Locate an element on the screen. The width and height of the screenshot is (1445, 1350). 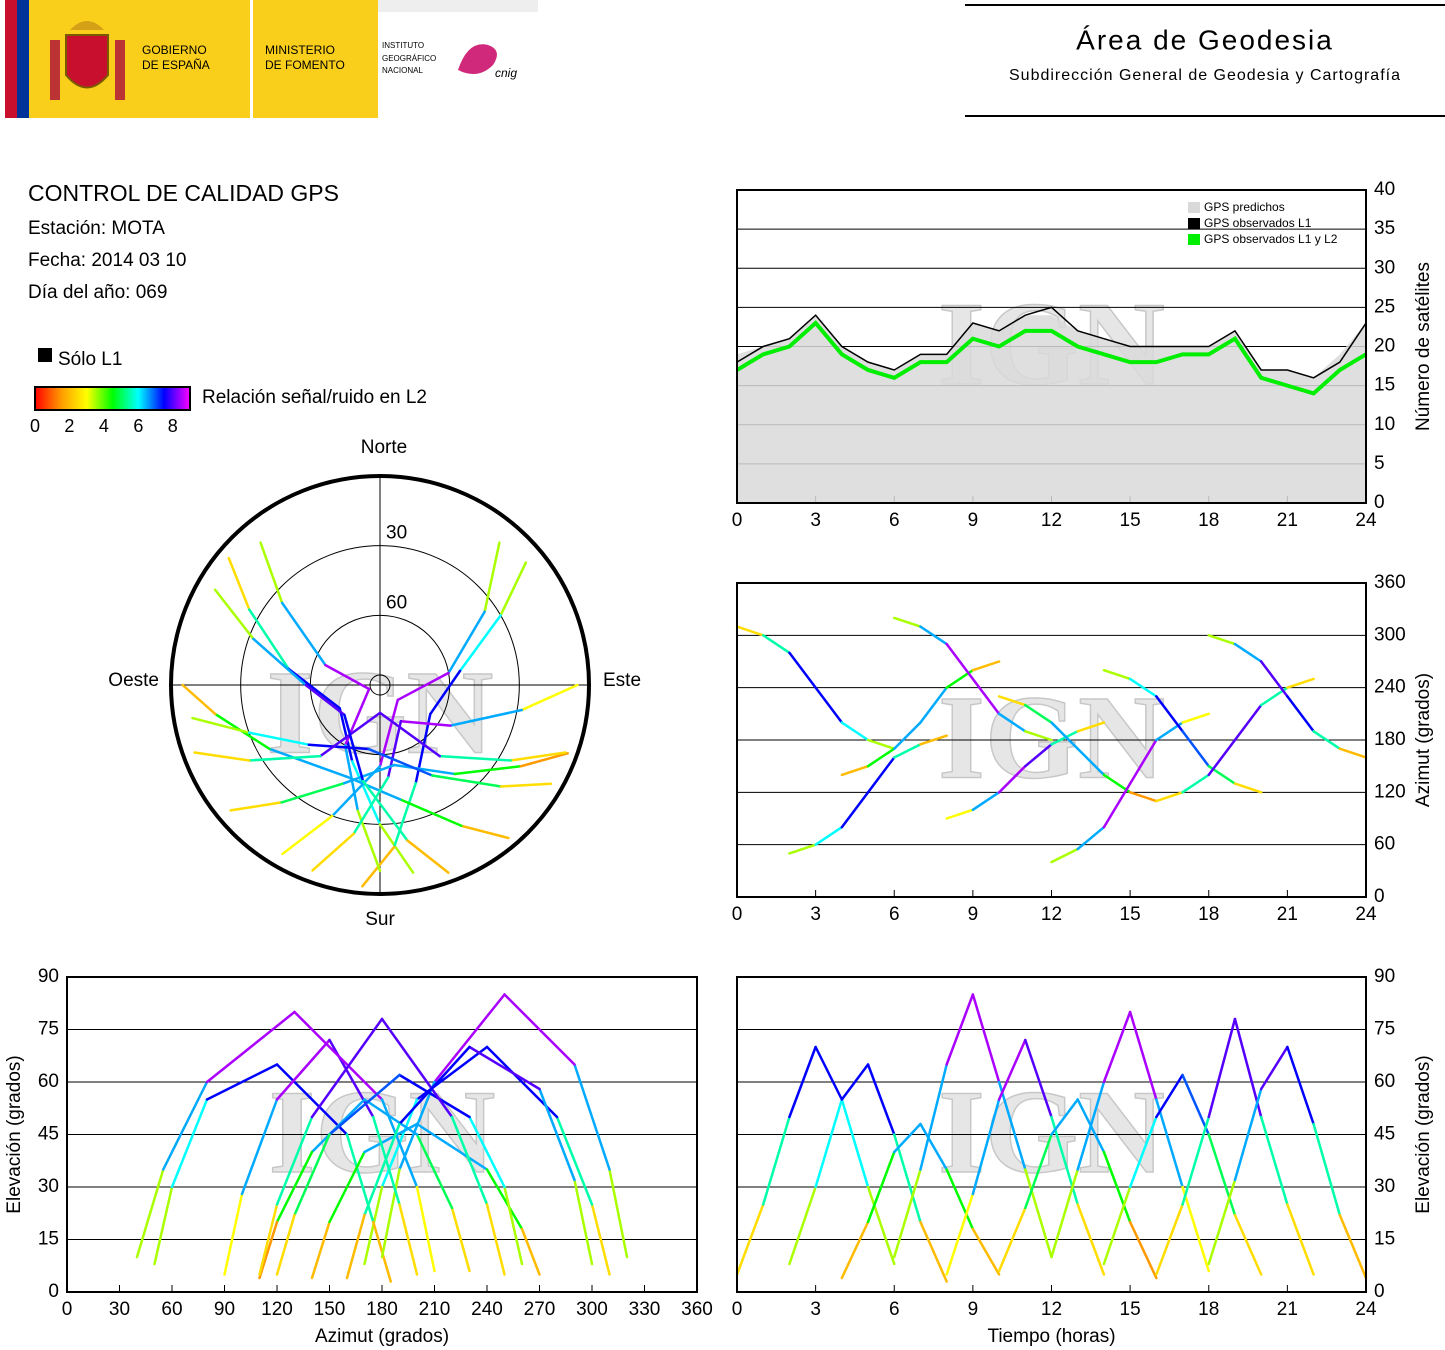
line is located at coordinates (1051, 342).